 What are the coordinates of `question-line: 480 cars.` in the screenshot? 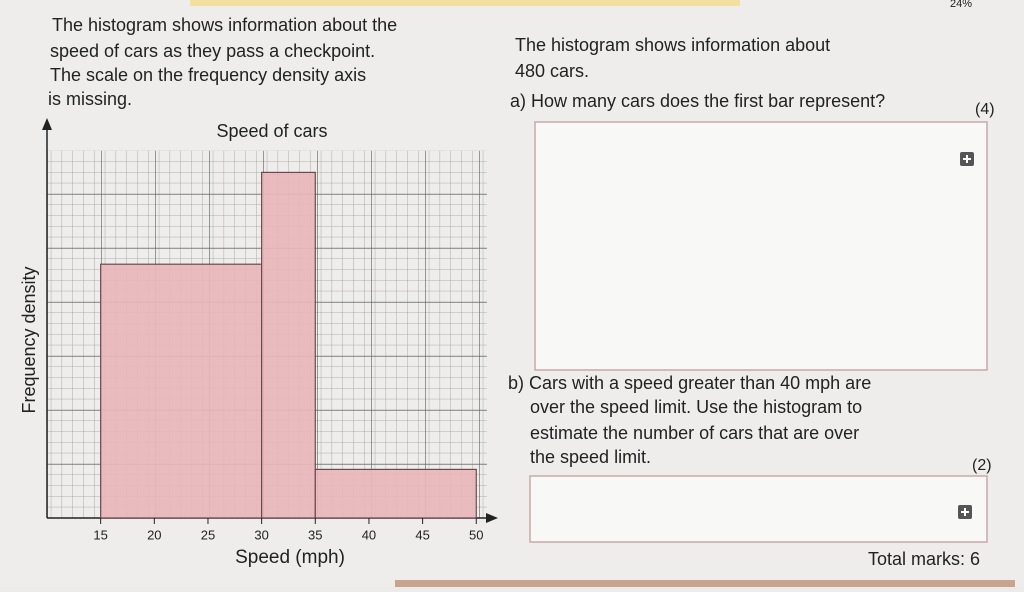 It's located at (552, 71).